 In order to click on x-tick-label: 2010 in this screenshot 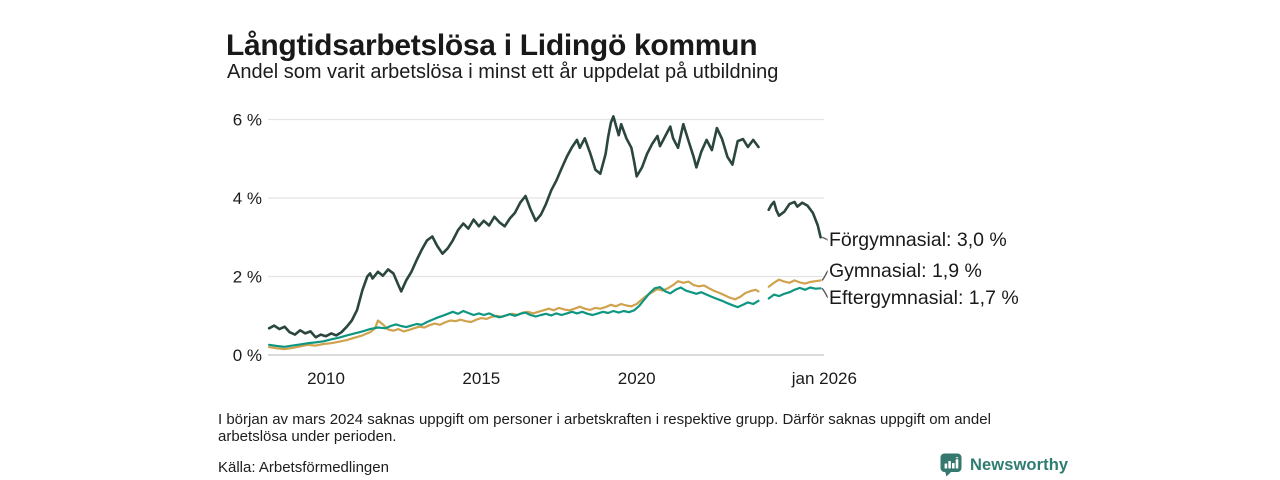, I will do `click(326, 378)`.